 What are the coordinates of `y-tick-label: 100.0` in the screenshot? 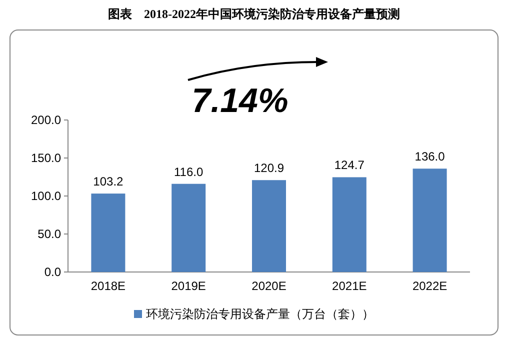 It's located at (46, 196).